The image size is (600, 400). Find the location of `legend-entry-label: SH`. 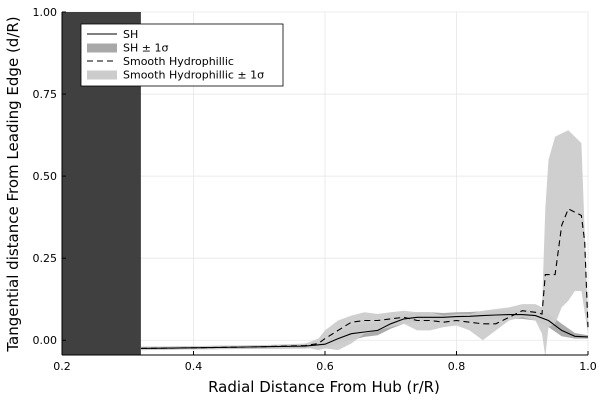

legend-entry-label: SH is located at coordinates (130, 34).